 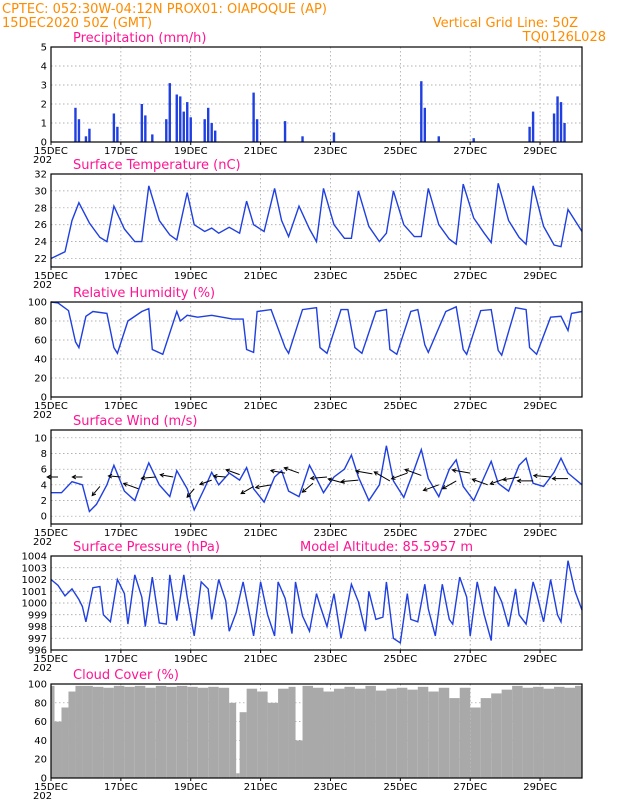 I want to click on temperature-xtick-label: 25DEC, so click(x=400, y=276).